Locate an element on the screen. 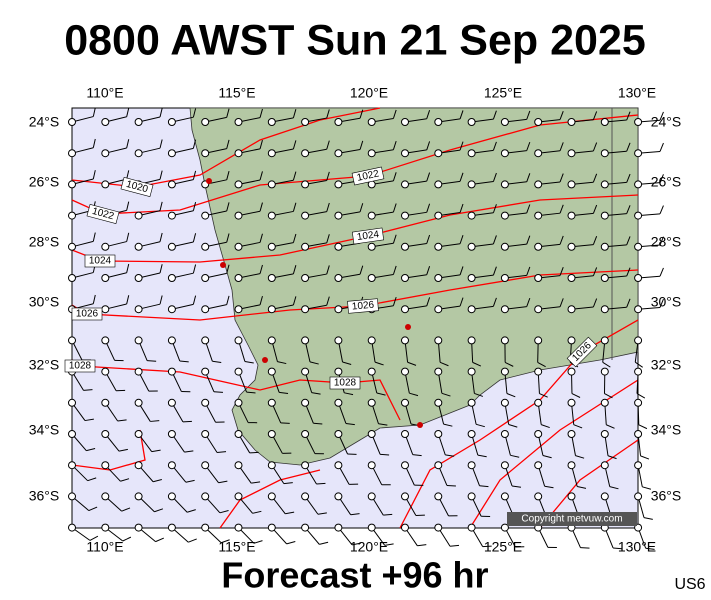 This screenshot has height=600, width=711. isobar-label-group: 1026 is located at coordinates (363, 306).